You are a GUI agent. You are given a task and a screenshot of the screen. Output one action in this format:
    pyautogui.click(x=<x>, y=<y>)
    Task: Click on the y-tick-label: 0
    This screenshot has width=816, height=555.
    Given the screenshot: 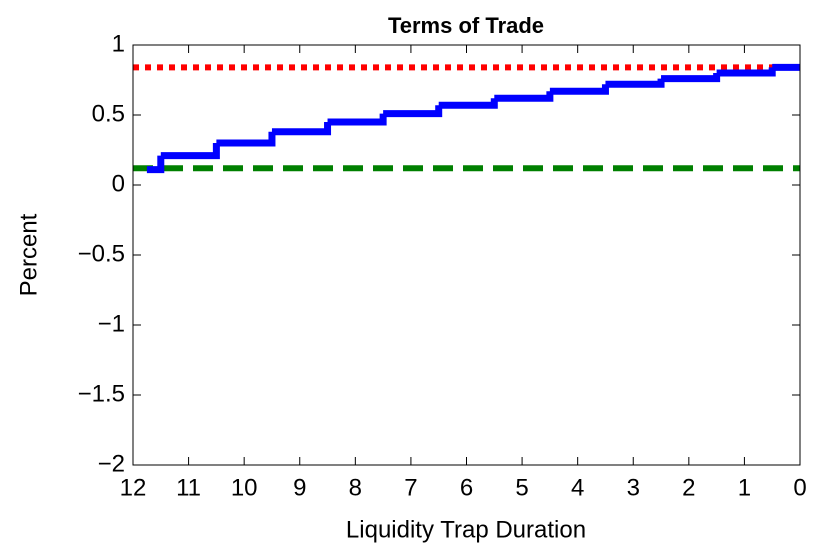 What is the action you would take?
    pyautogui.click(x=118, y=183)
    